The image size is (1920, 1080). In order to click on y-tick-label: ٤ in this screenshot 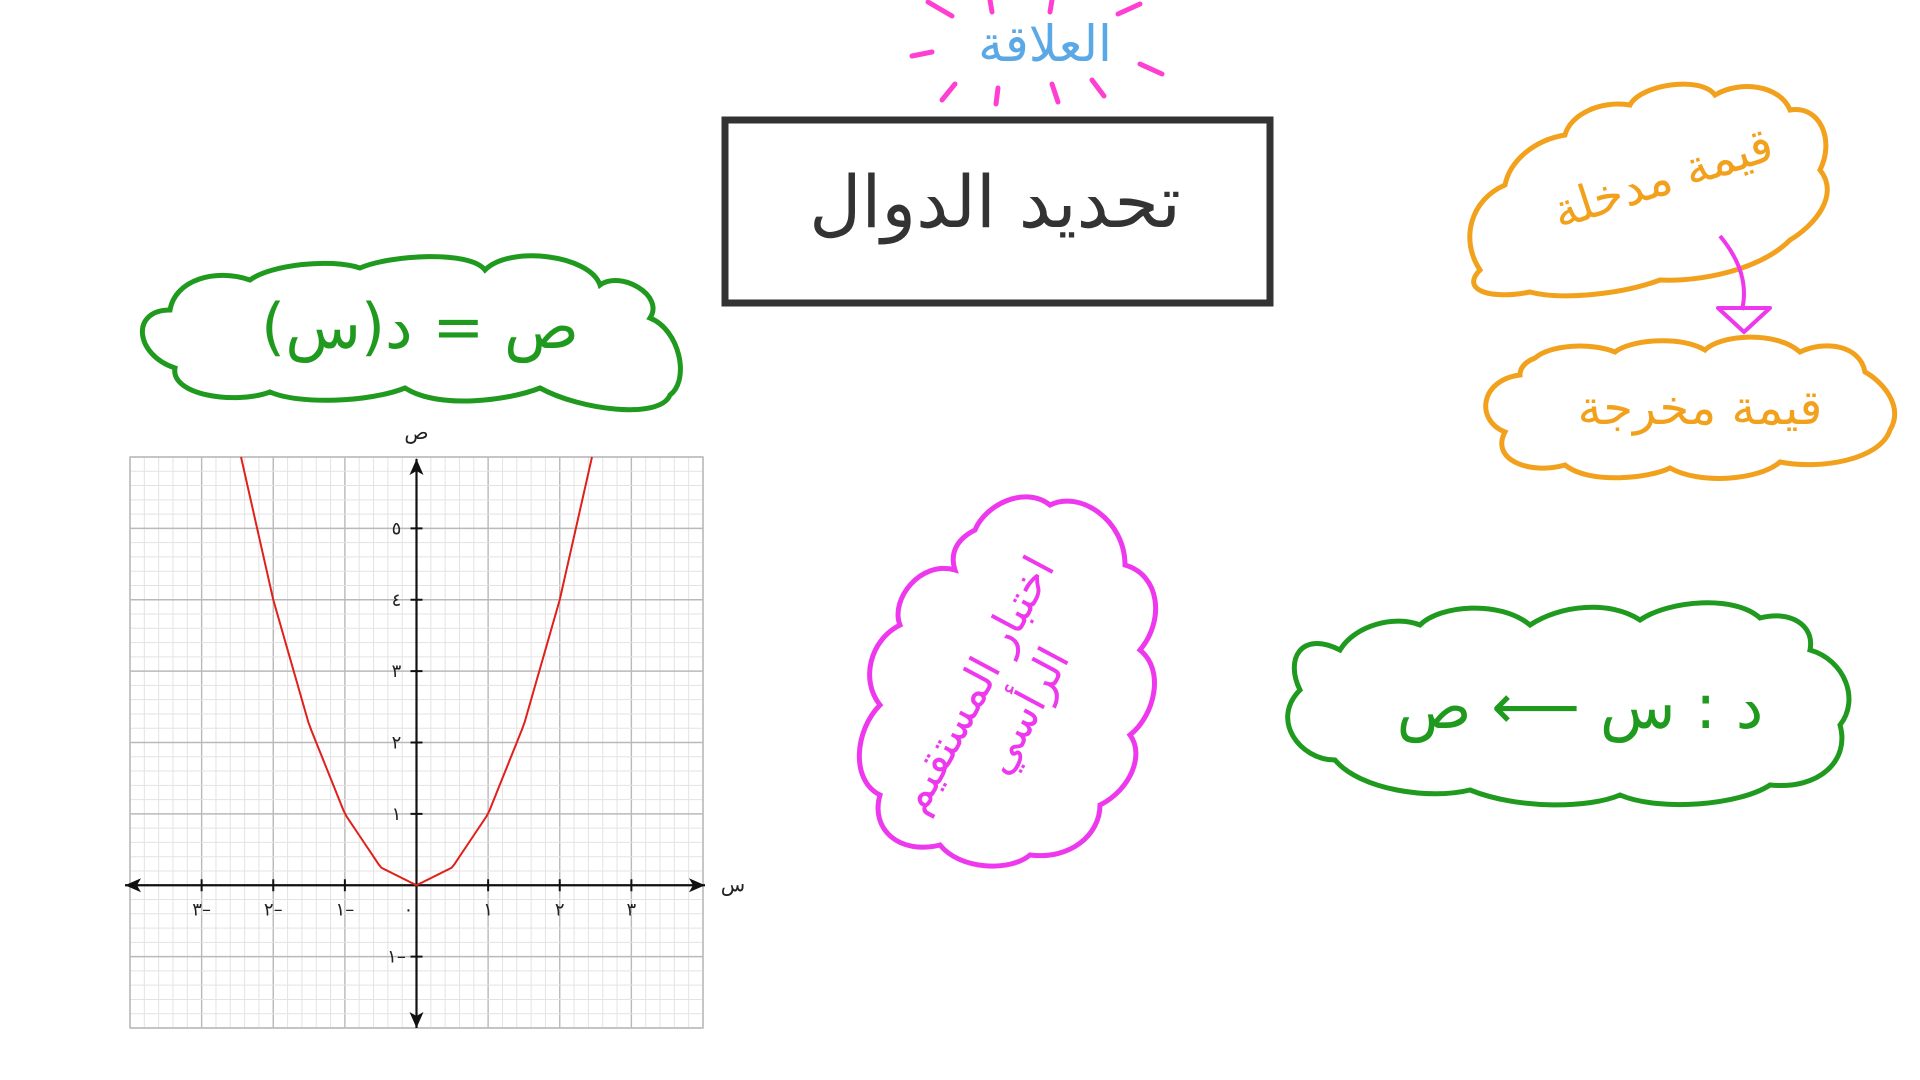, I will do `click(397, 600)`.